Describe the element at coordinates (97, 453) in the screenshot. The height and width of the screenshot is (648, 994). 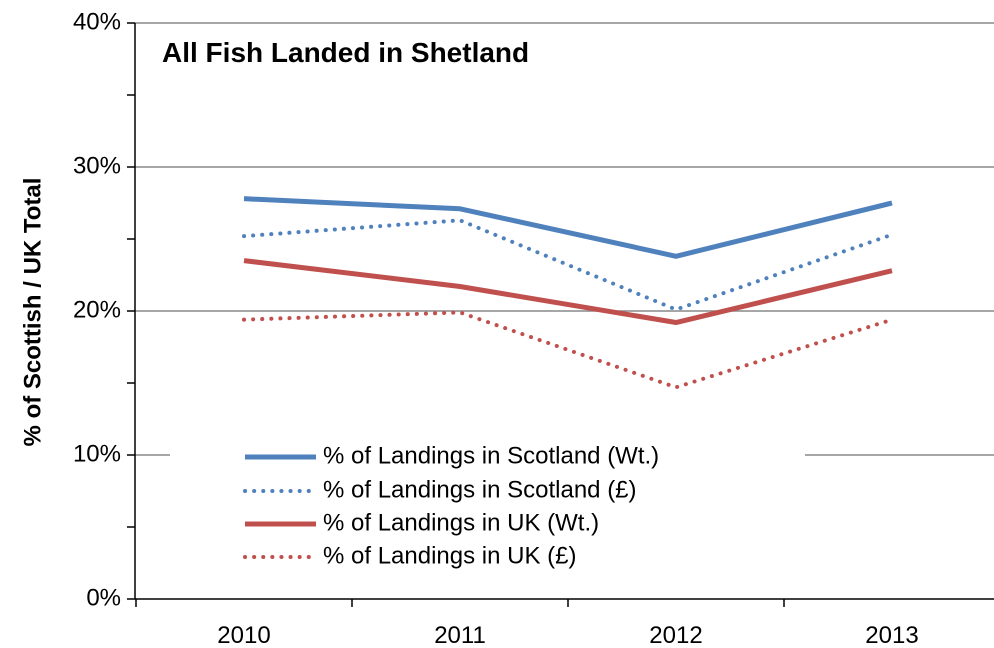
I see `y-tick-label: 10%` at that location.